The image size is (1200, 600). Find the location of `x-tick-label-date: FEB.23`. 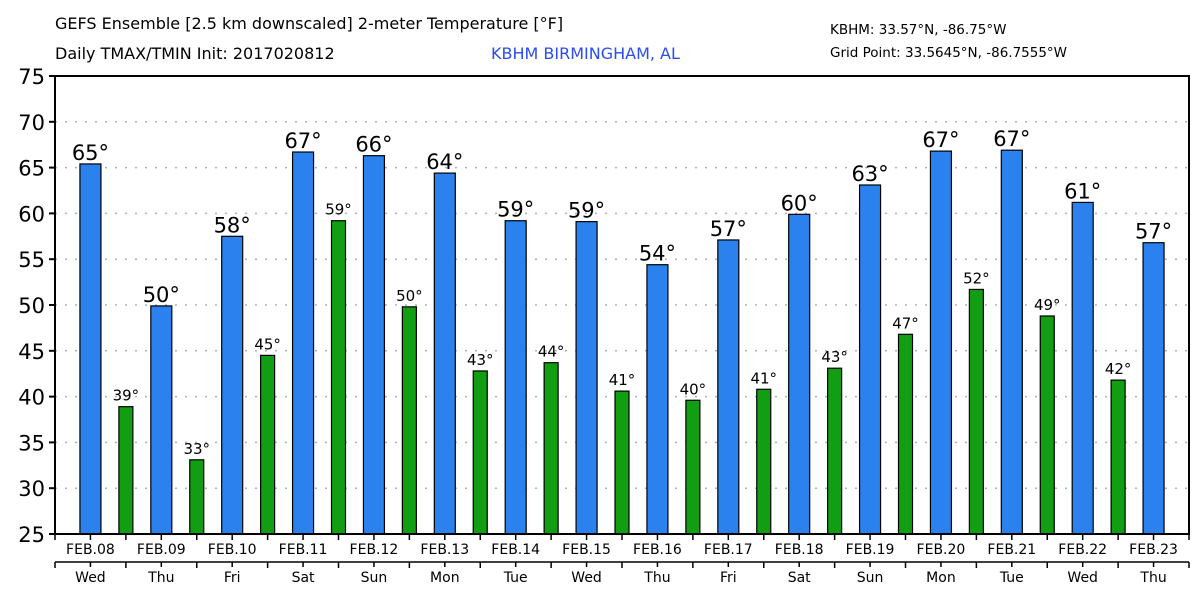

x-tick-label-date: FEB.23 is located at coordinates (1153, 550).